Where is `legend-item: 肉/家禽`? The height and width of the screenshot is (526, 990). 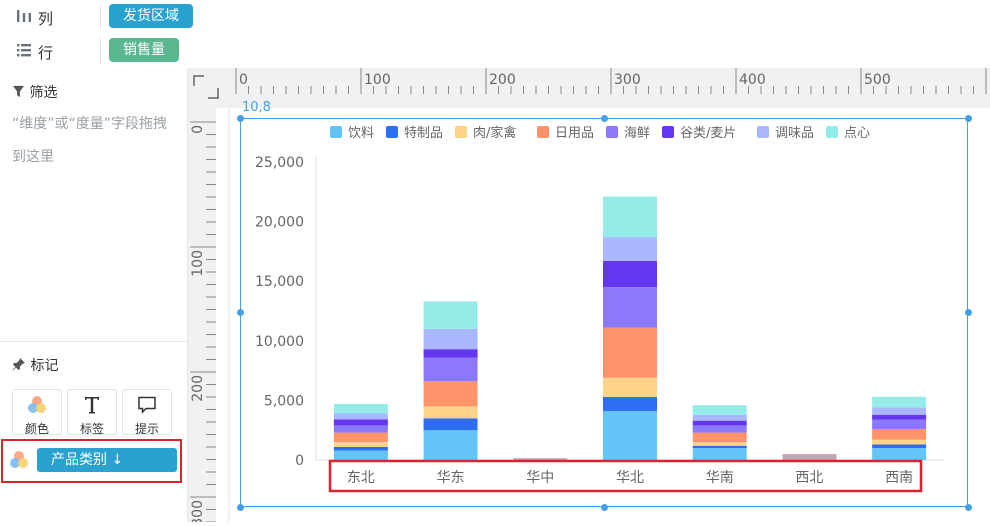 legend-item: 肉/家禽 is located at coordinates (485, 133).